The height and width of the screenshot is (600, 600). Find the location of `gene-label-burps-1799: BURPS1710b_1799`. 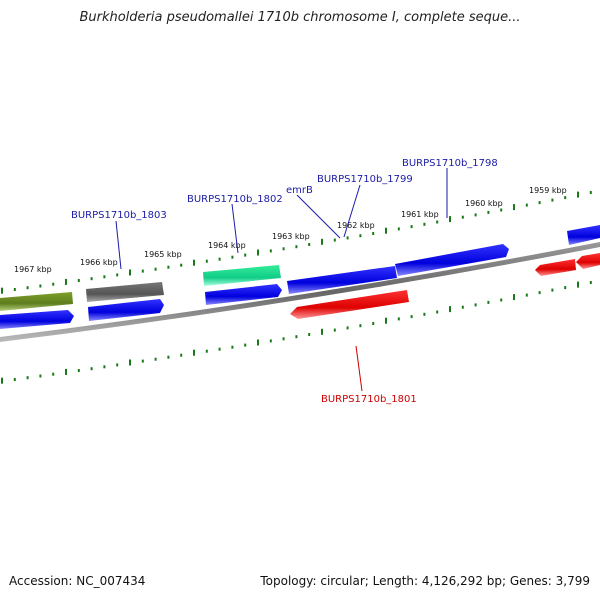

gene-label-burps-1799: BURPS1710b_1799 is located at coordinates (365, 179).